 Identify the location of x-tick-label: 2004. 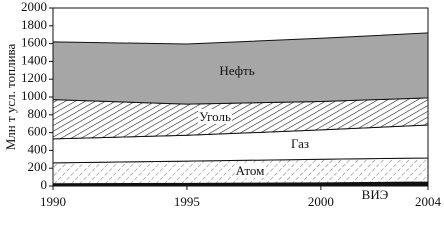
(428, 201).